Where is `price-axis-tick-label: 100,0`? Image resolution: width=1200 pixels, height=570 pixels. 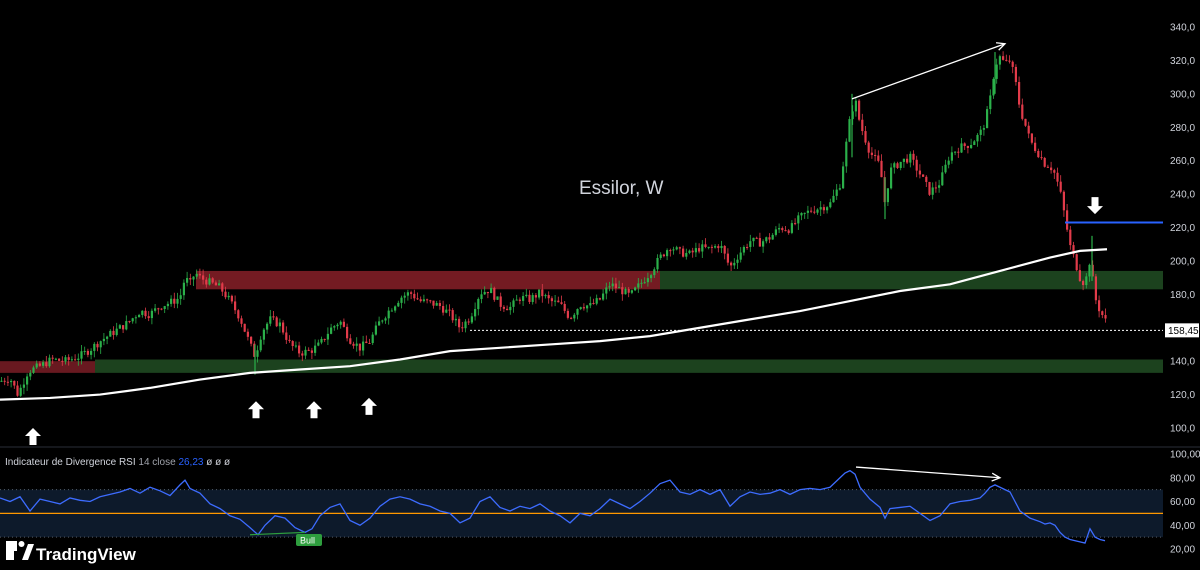
price-axis-tick-label: 100,0 is located at coordinates (1182, 429).